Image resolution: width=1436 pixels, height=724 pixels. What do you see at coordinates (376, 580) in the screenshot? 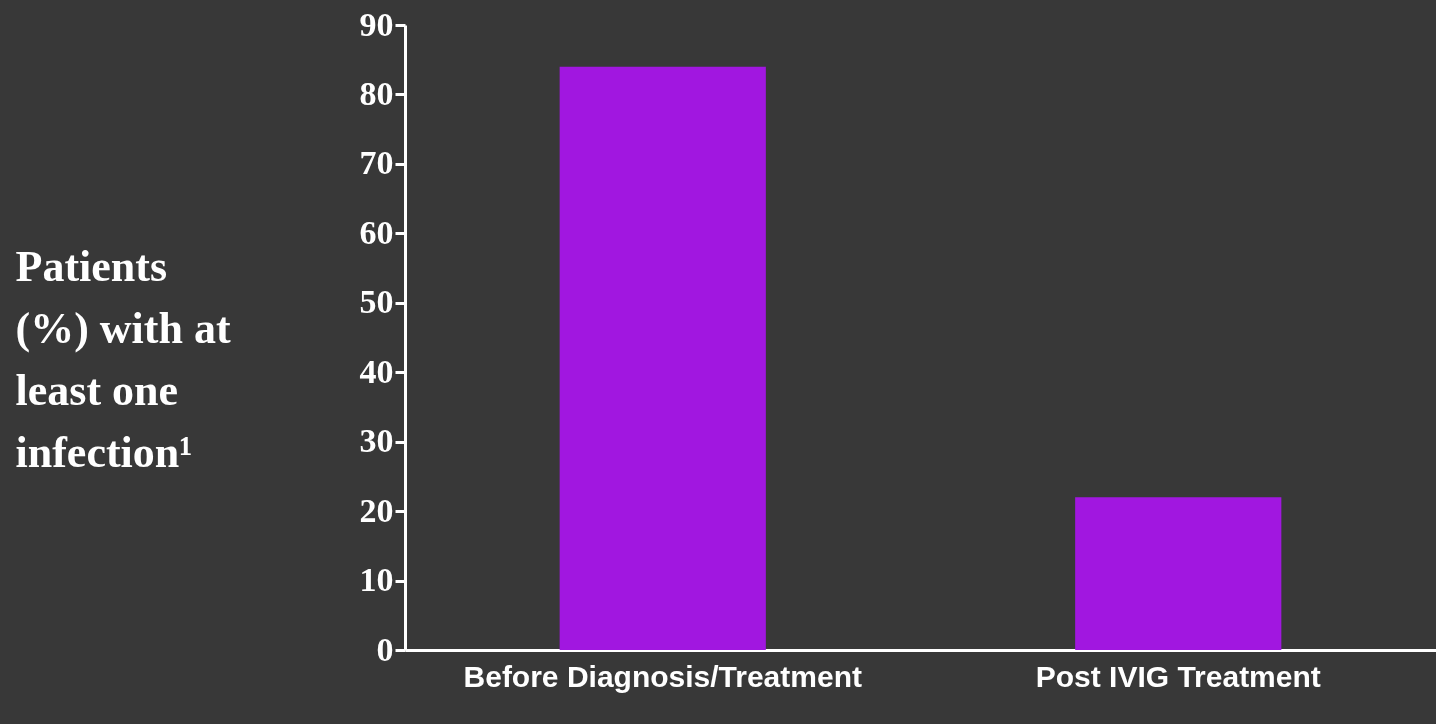
I see `y-tick-label: 10` at bounding box center [376, 580].